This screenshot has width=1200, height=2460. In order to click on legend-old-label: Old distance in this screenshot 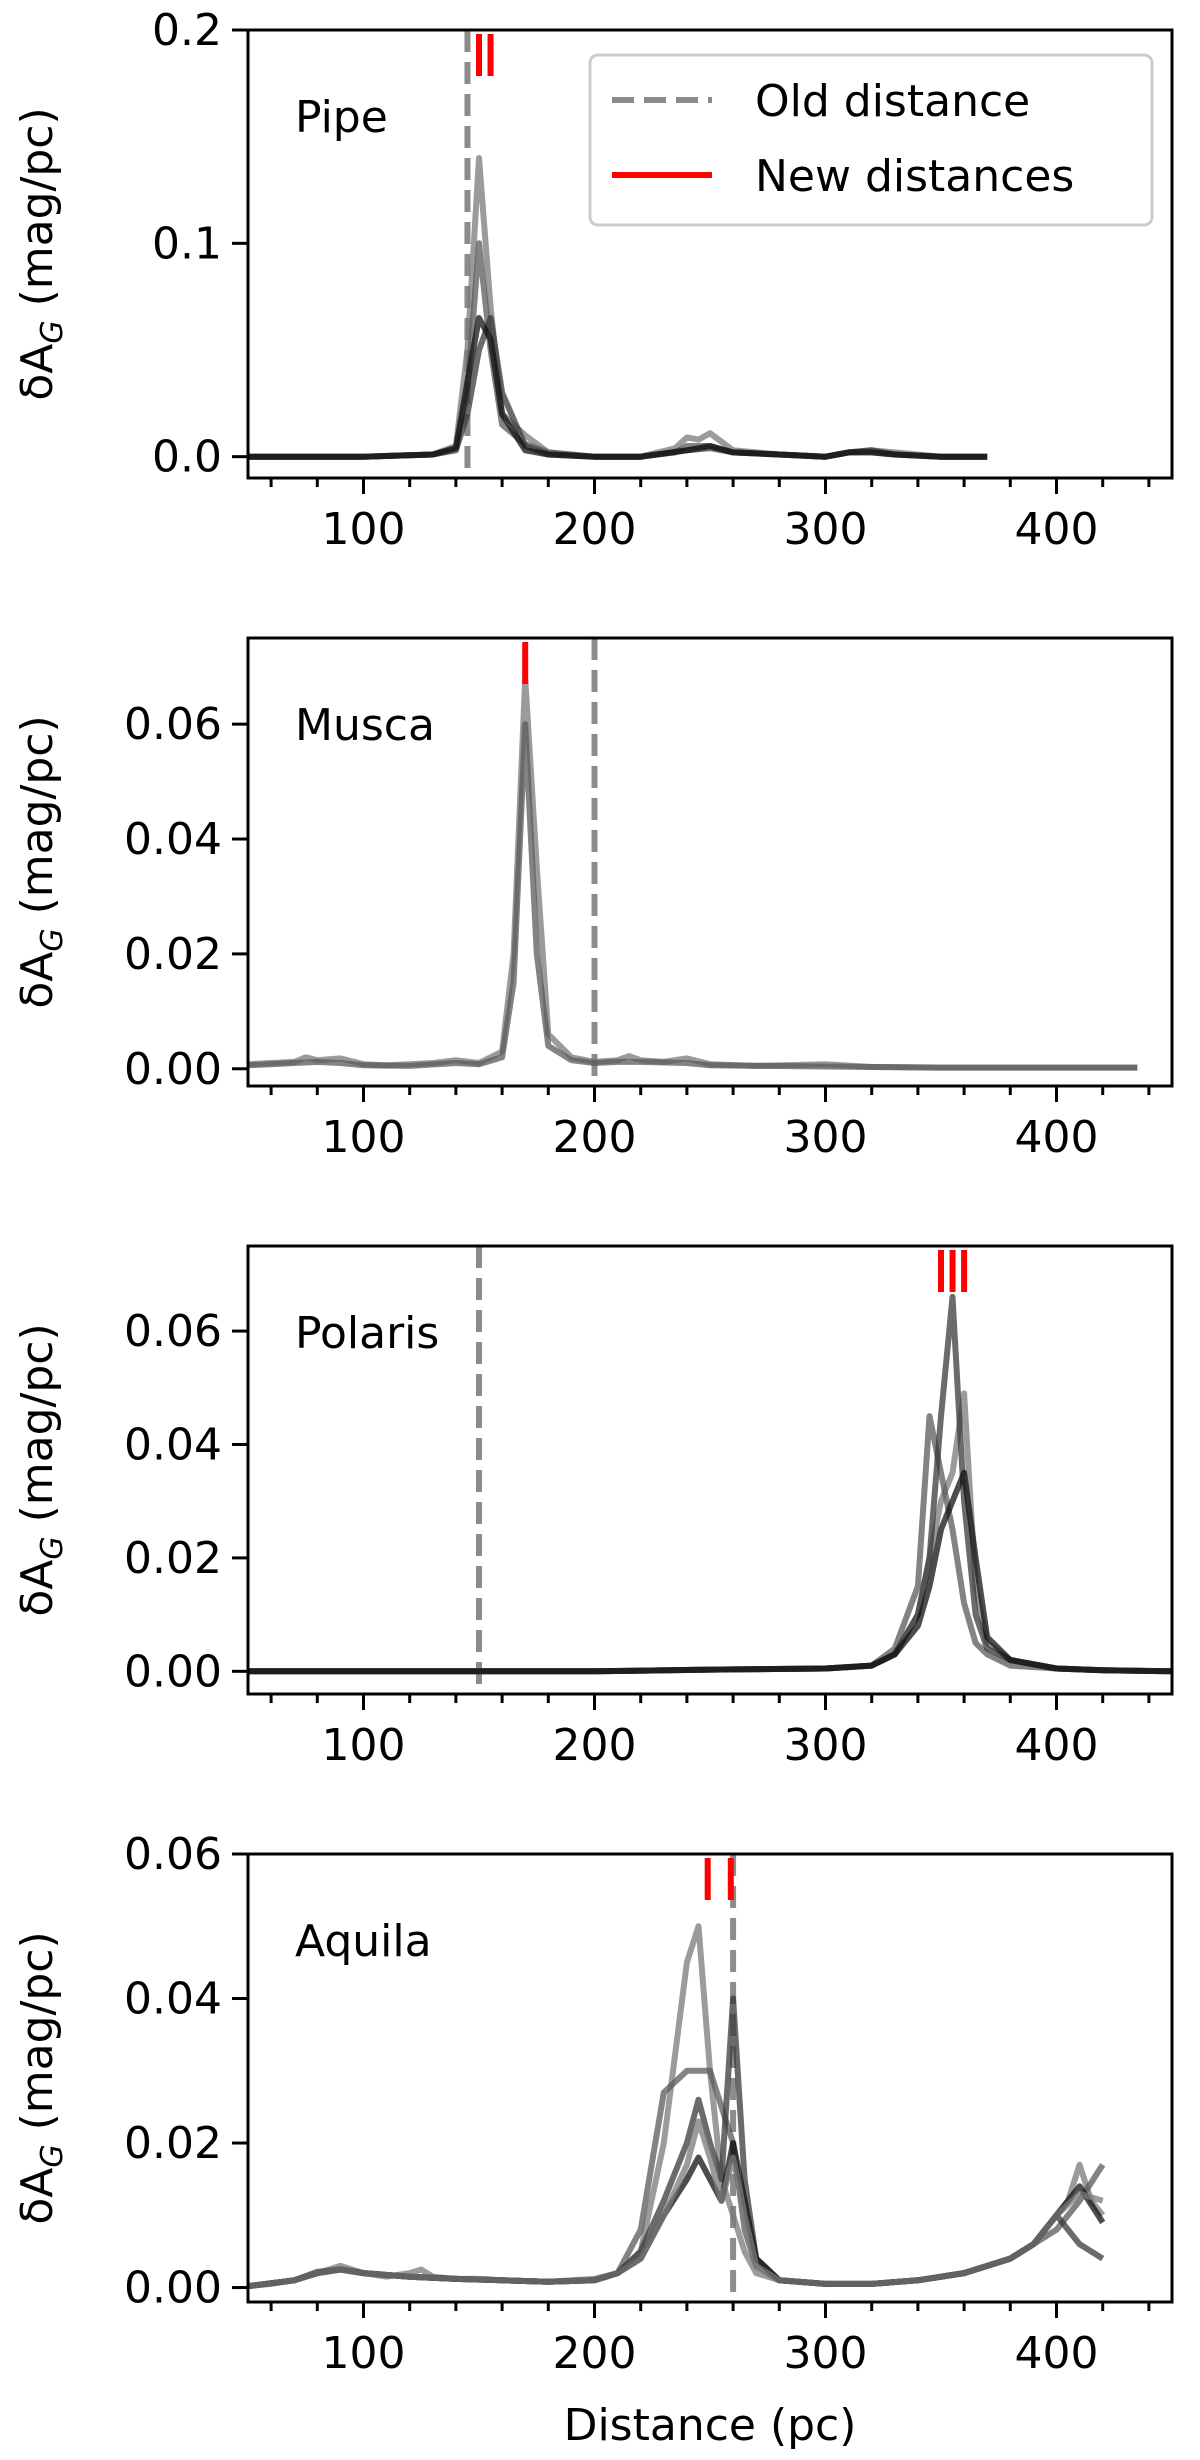, I will do `click(892, 101)`.